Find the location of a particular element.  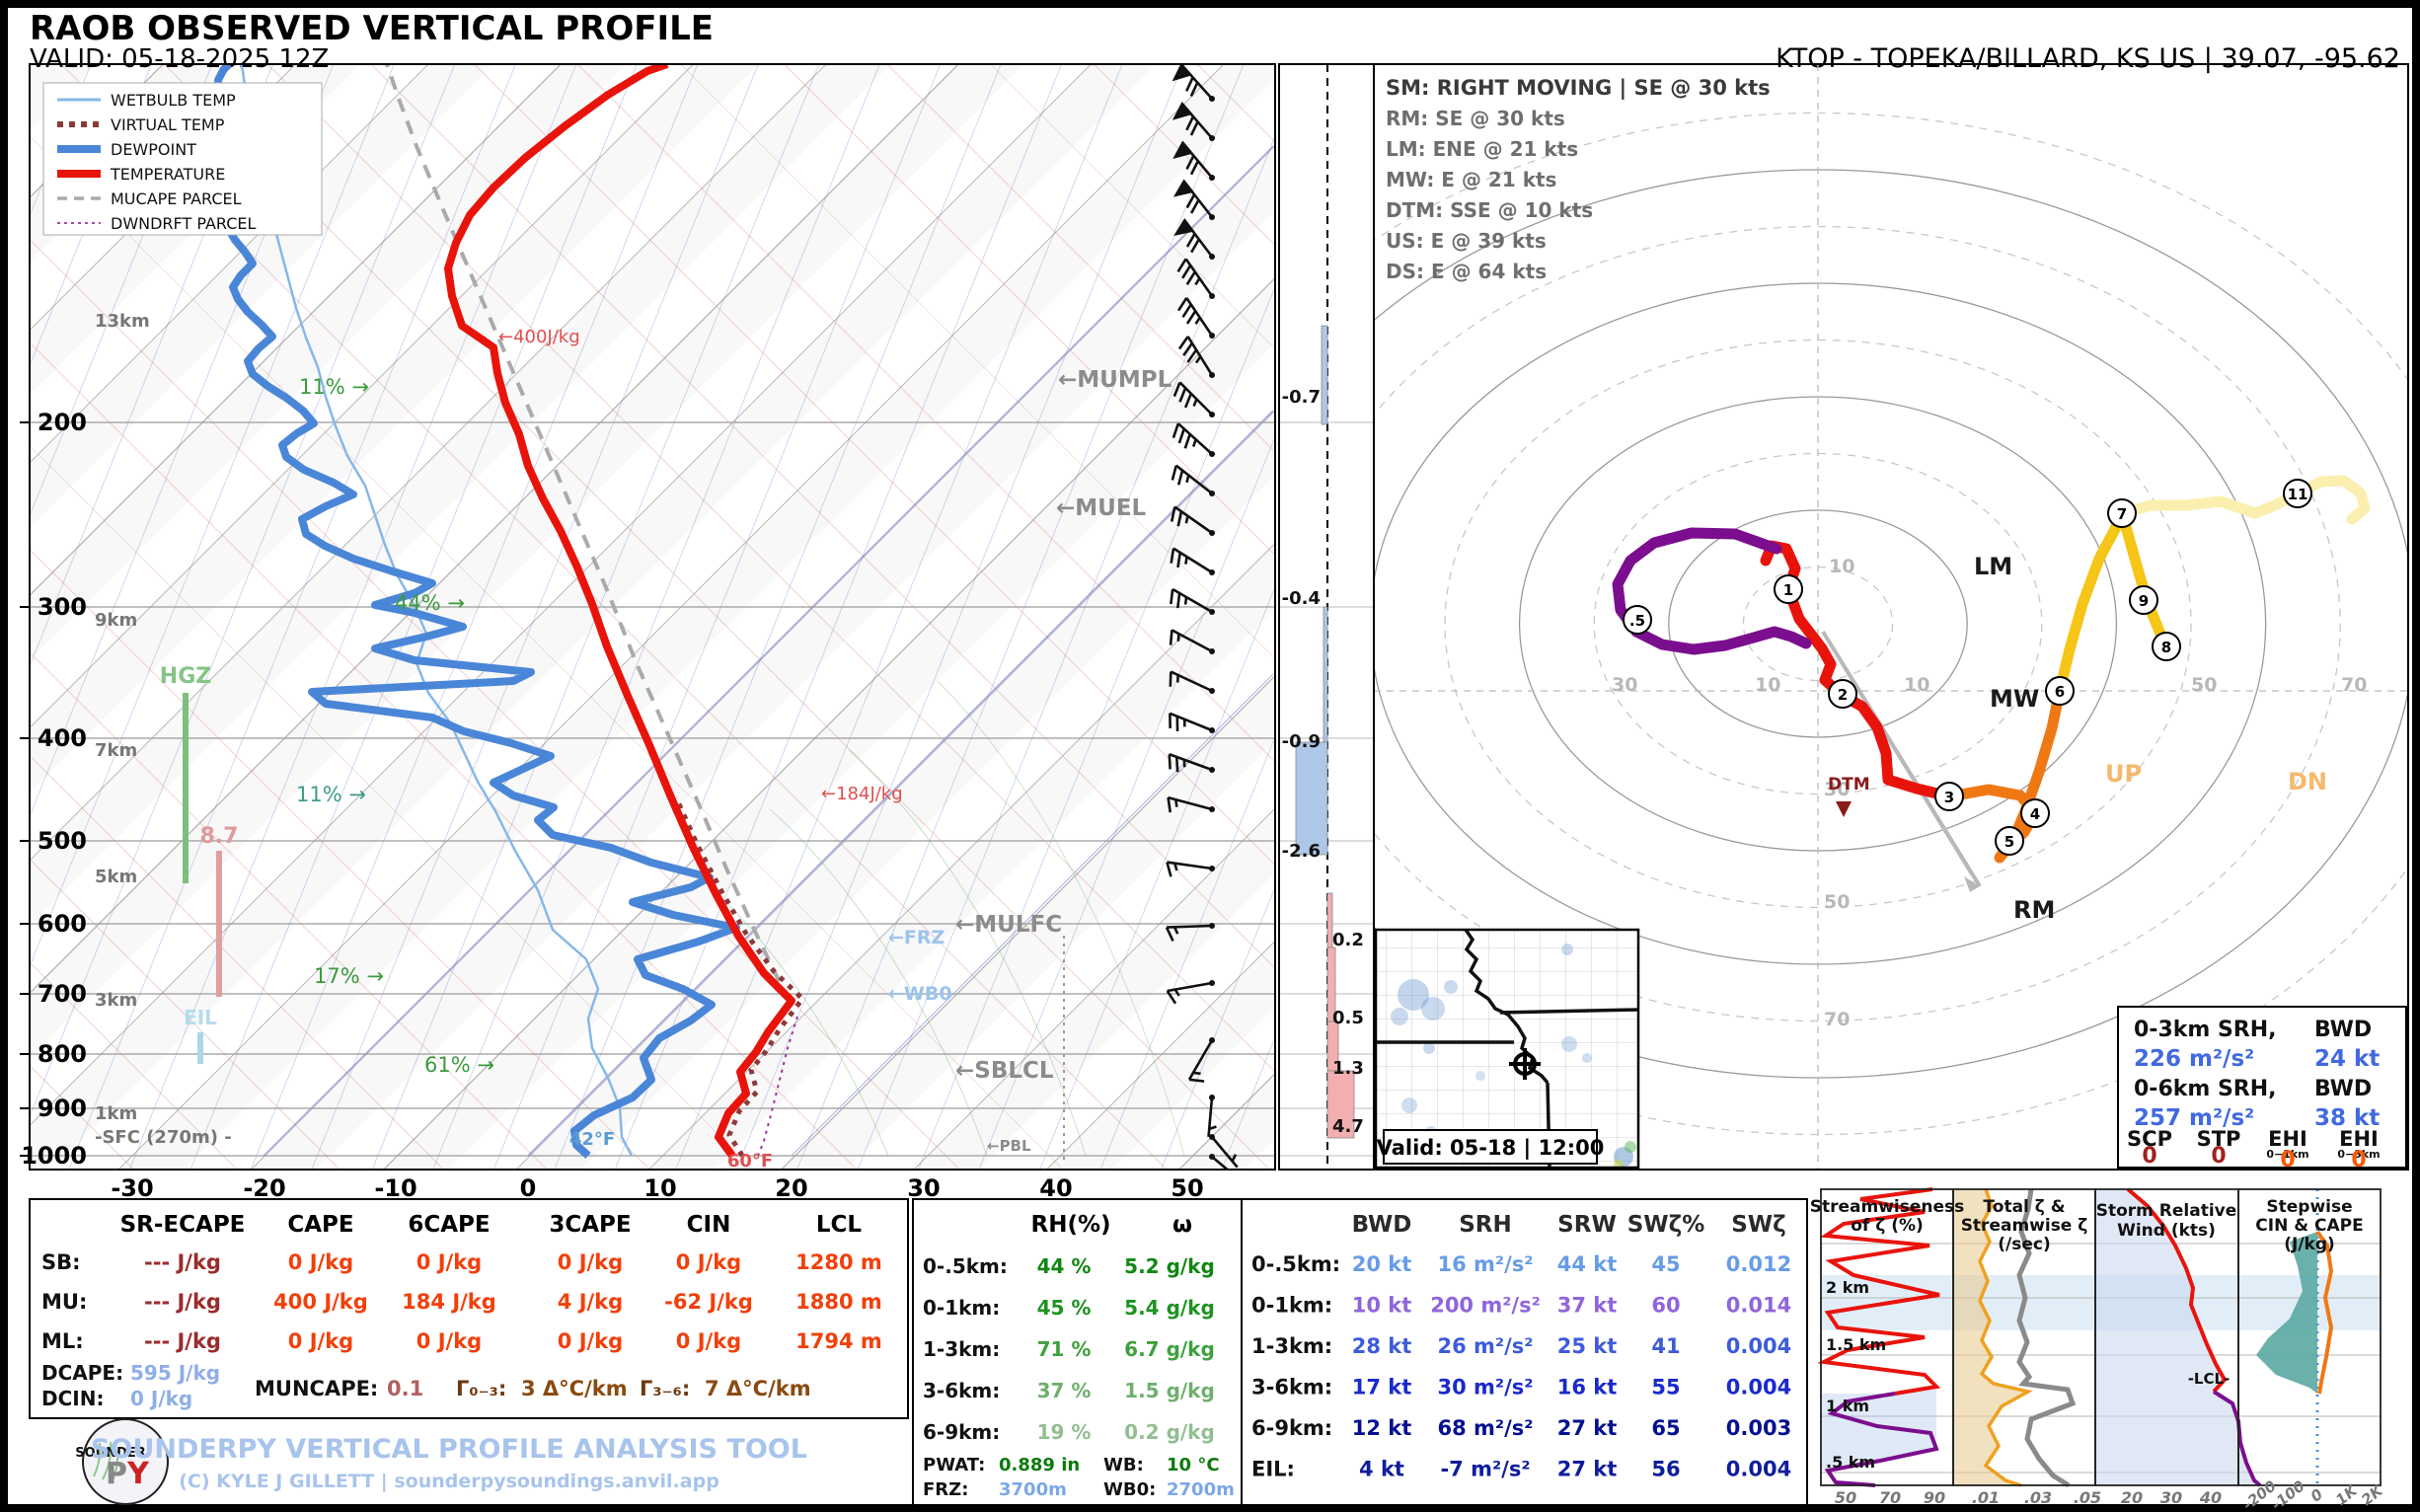

table-row-label: 0-.5km: is located at coordinates (1295, 1264).